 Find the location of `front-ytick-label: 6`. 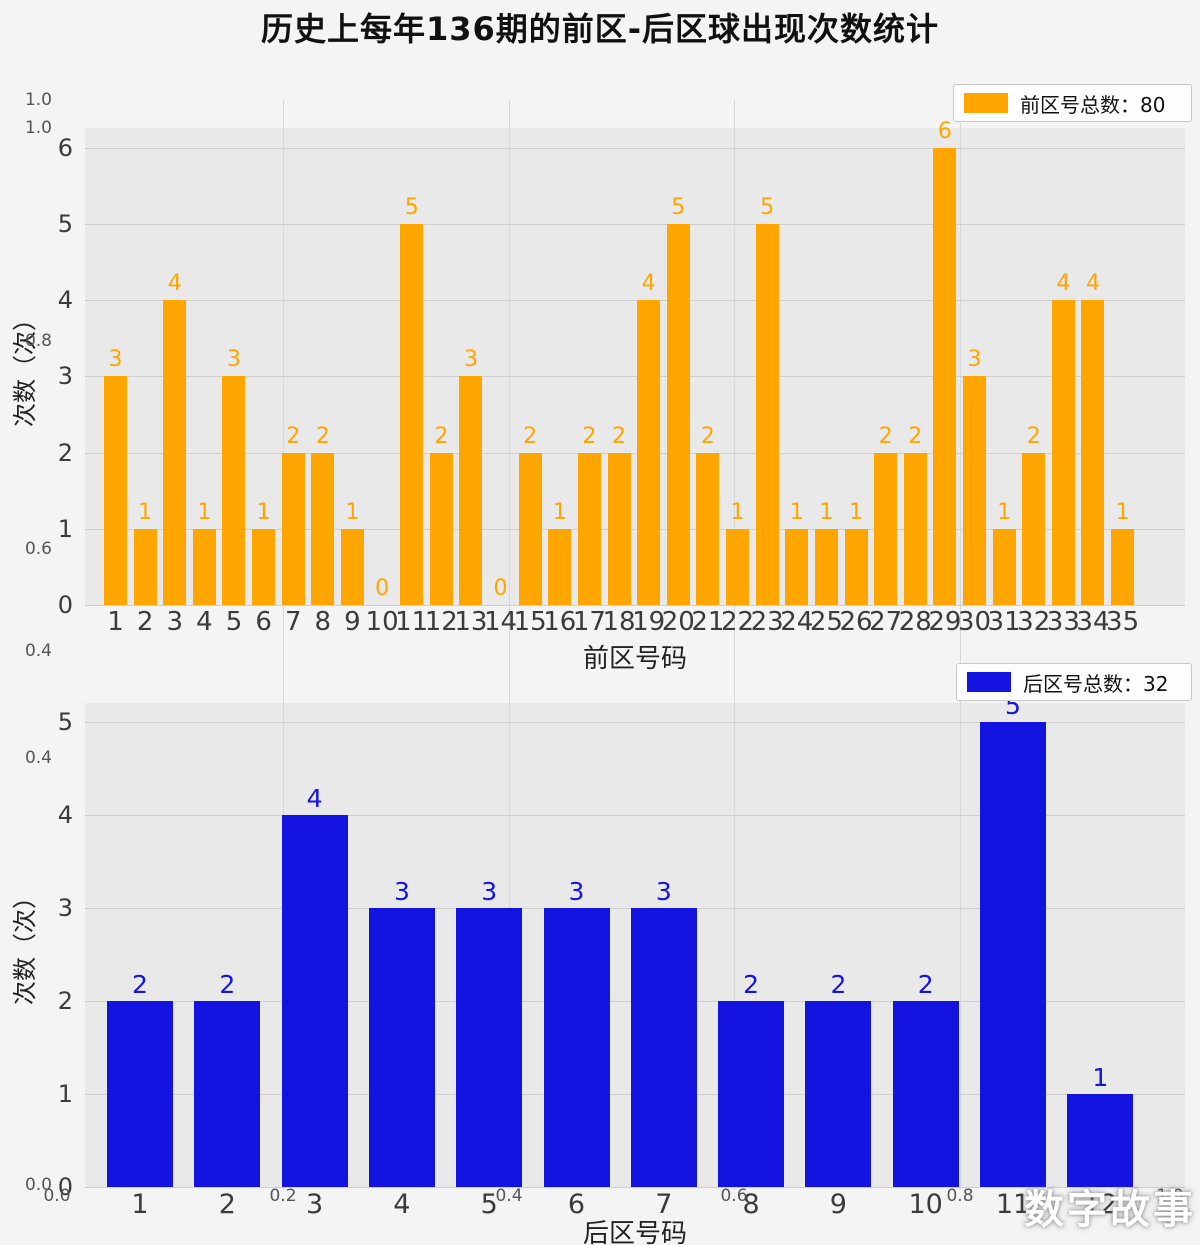

front-ytick-label: 6 is located at coordinates (65, 147).